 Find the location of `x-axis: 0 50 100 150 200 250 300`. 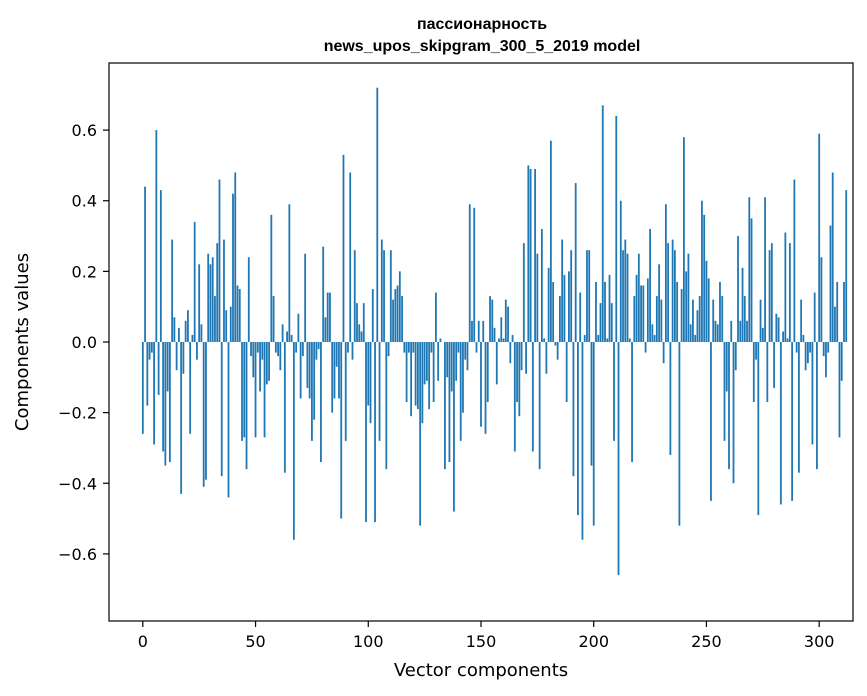

x-axis: 0 50 100 150 200 250 300 is located at coordinates (486, 636).